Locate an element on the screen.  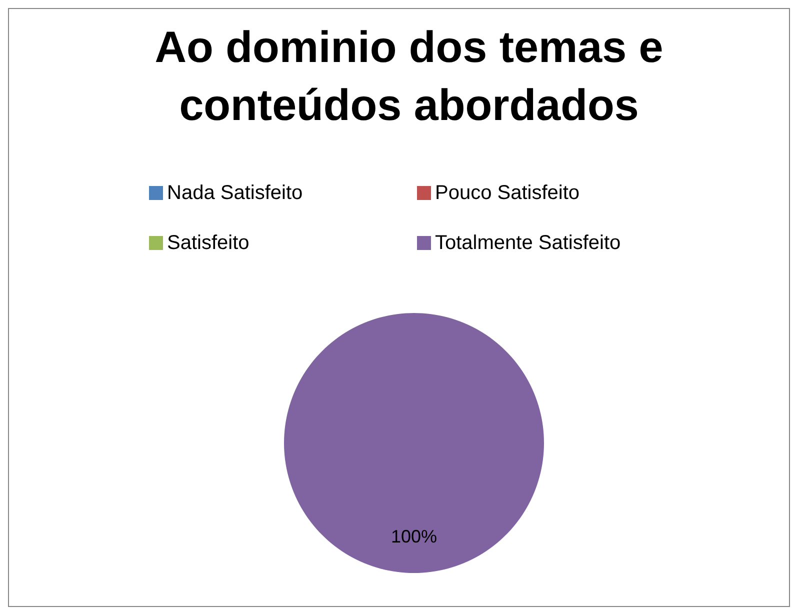
chart-title: Ao dominio dos temas e conteúdos abordados is located at coordinates (409, 77).